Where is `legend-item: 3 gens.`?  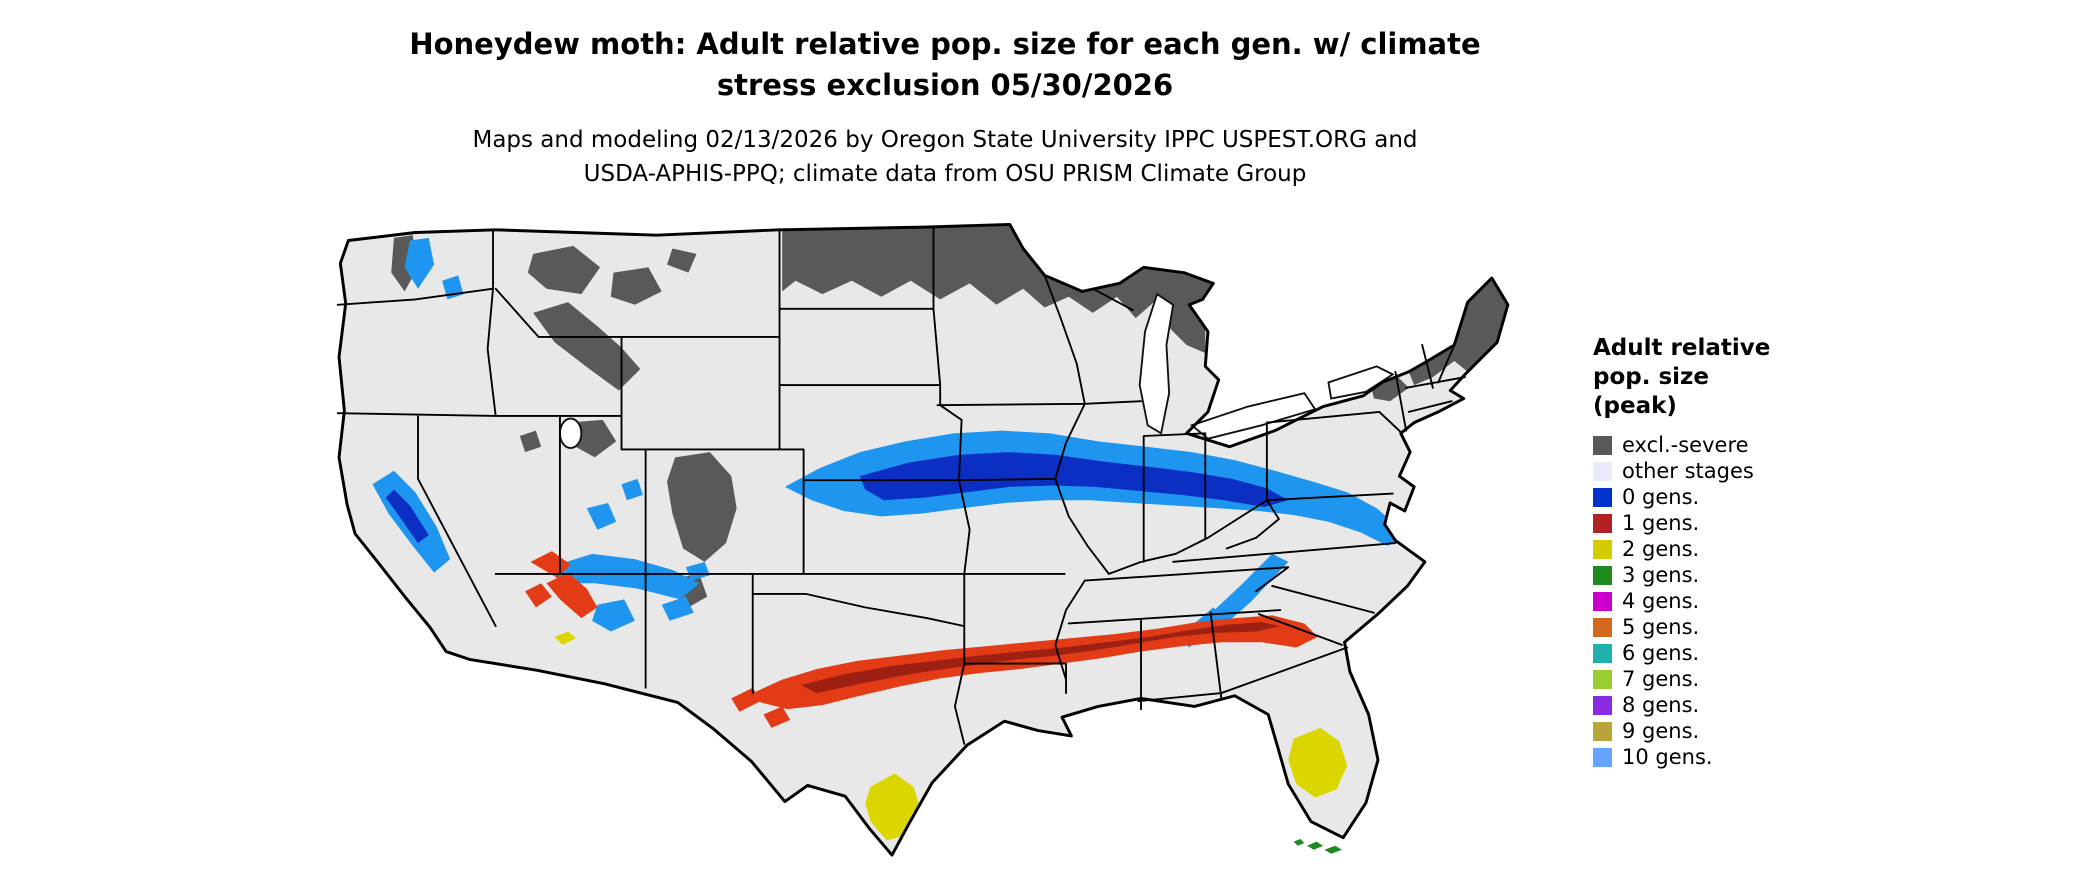 legend-item: 3 gens. is located at coordinates (1738, 574).